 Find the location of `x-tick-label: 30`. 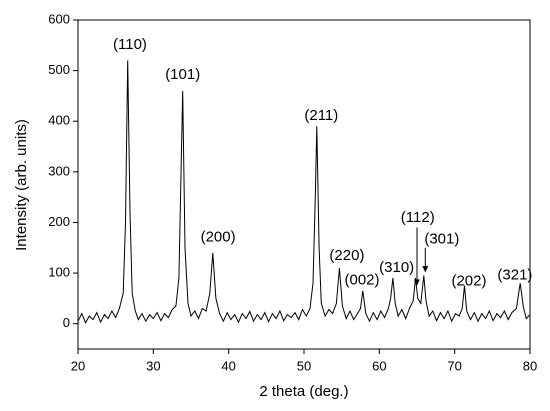

x-tick-label: 30 is located at coordinates (153, 365).